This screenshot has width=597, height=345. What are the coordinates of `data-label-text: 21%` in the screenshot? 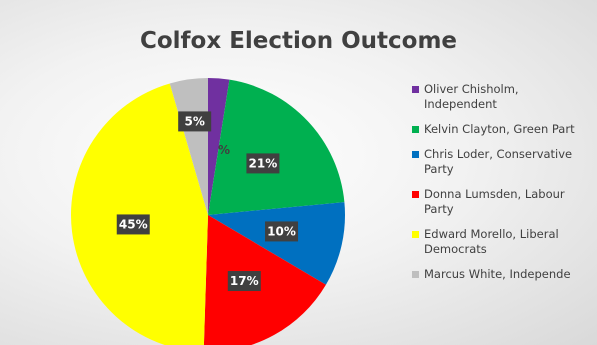 It's located at (263, 163).